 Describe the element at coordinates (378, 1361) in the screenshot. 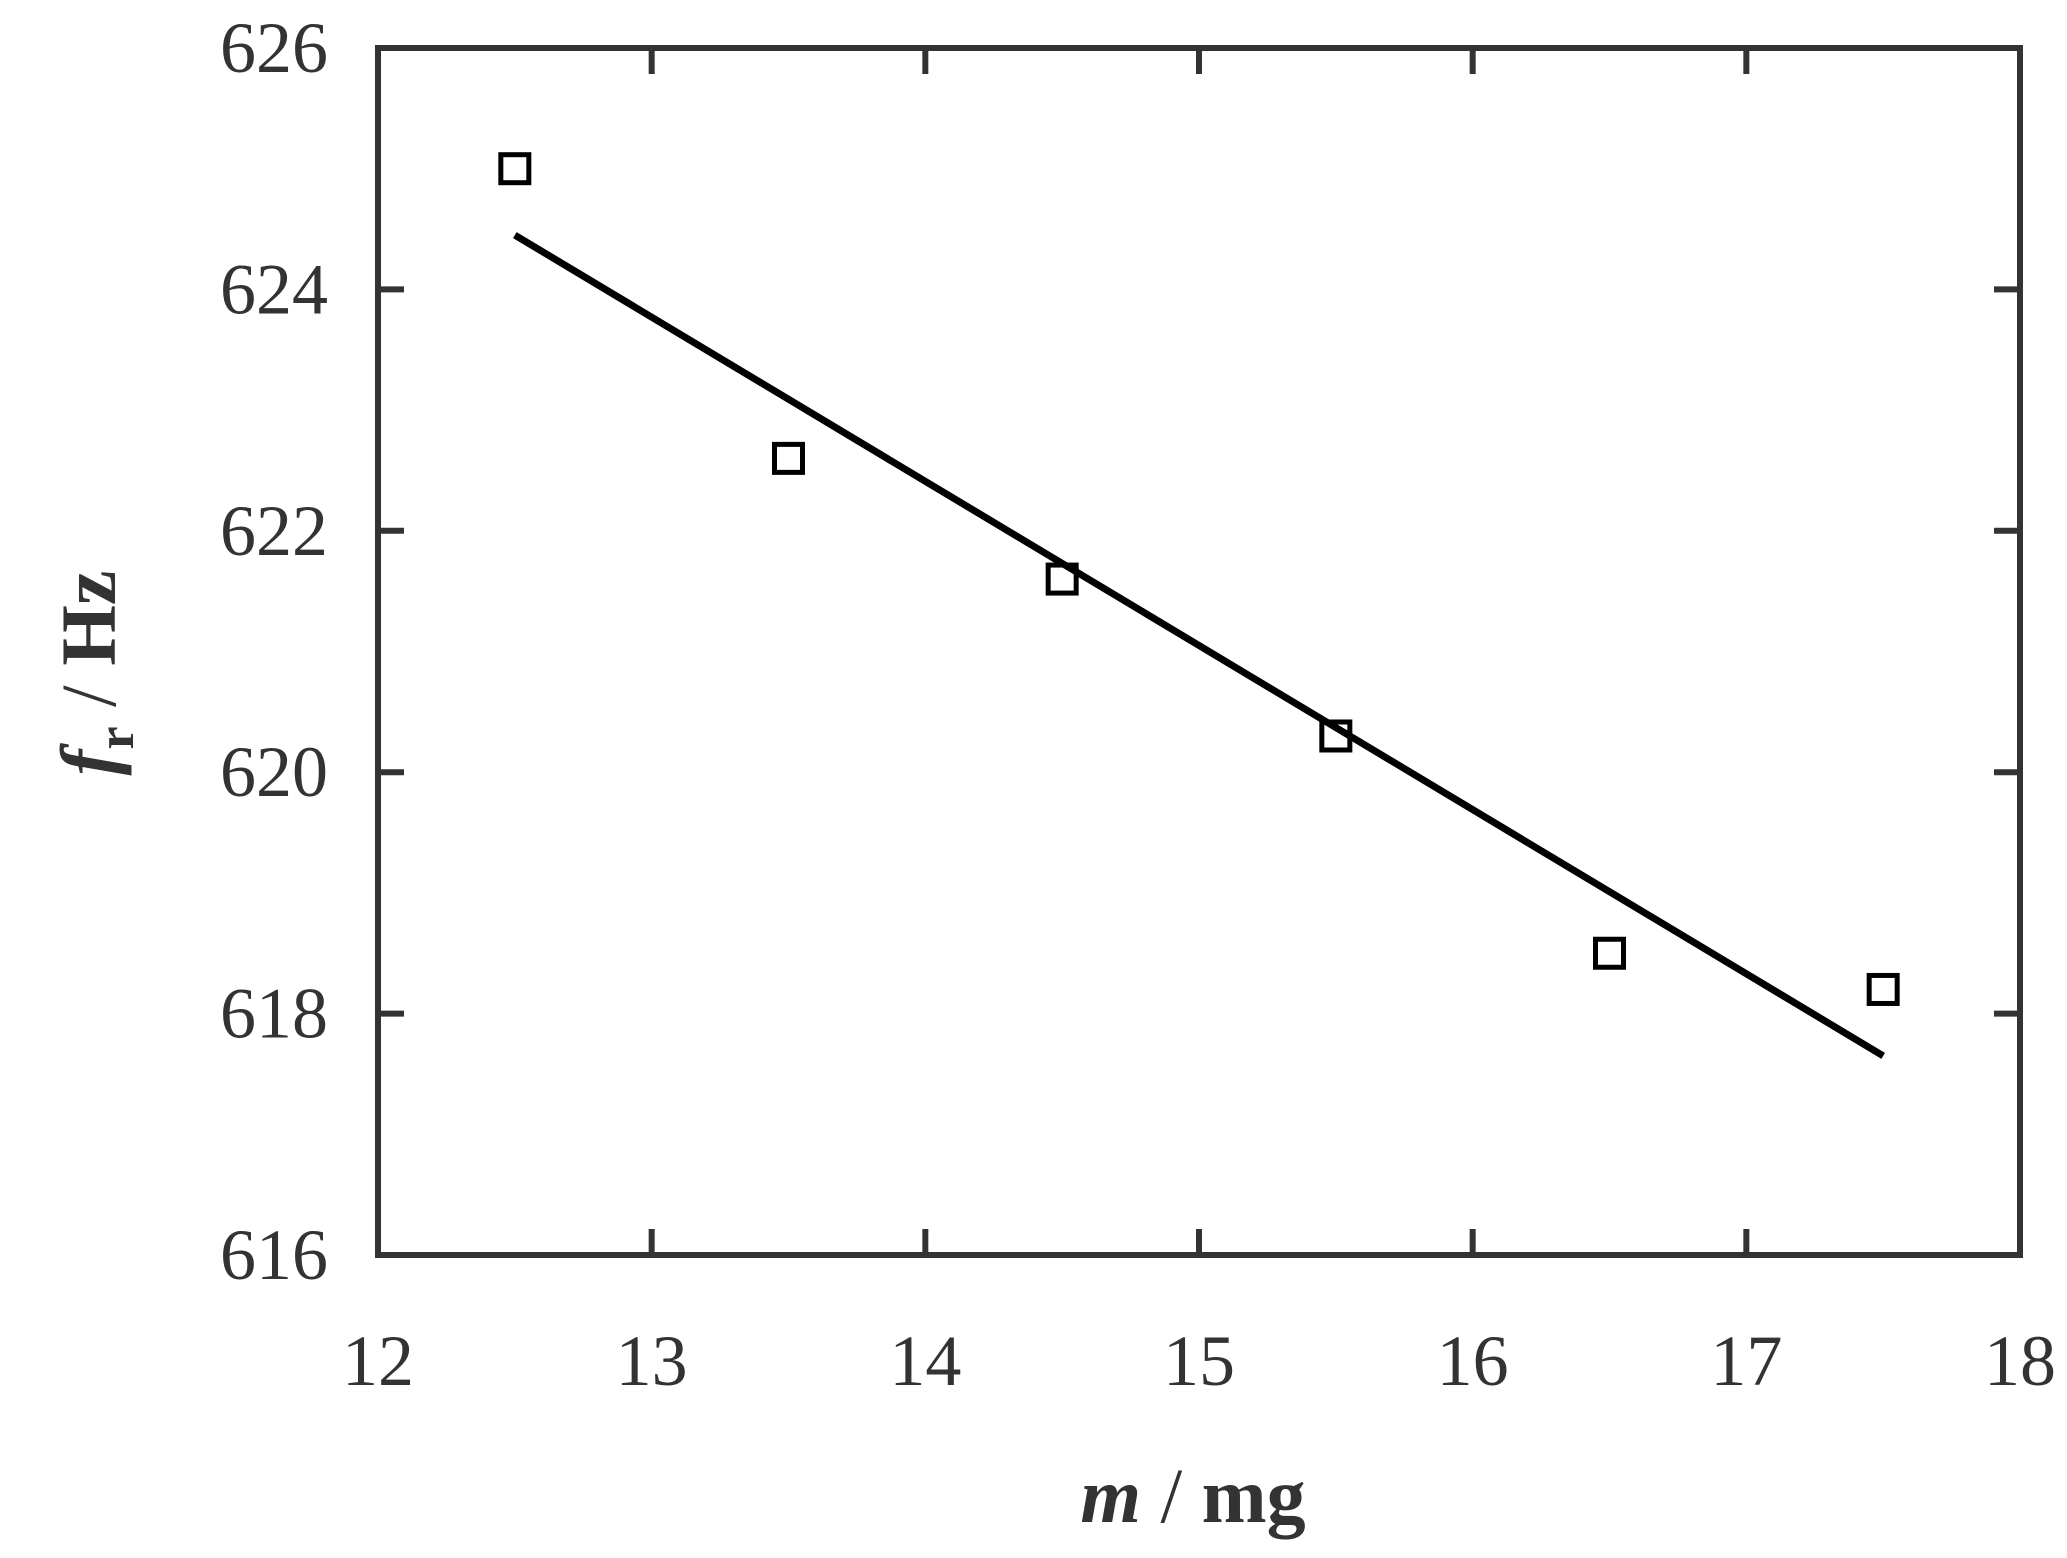

I see `x-tick-label: 12` at that location.